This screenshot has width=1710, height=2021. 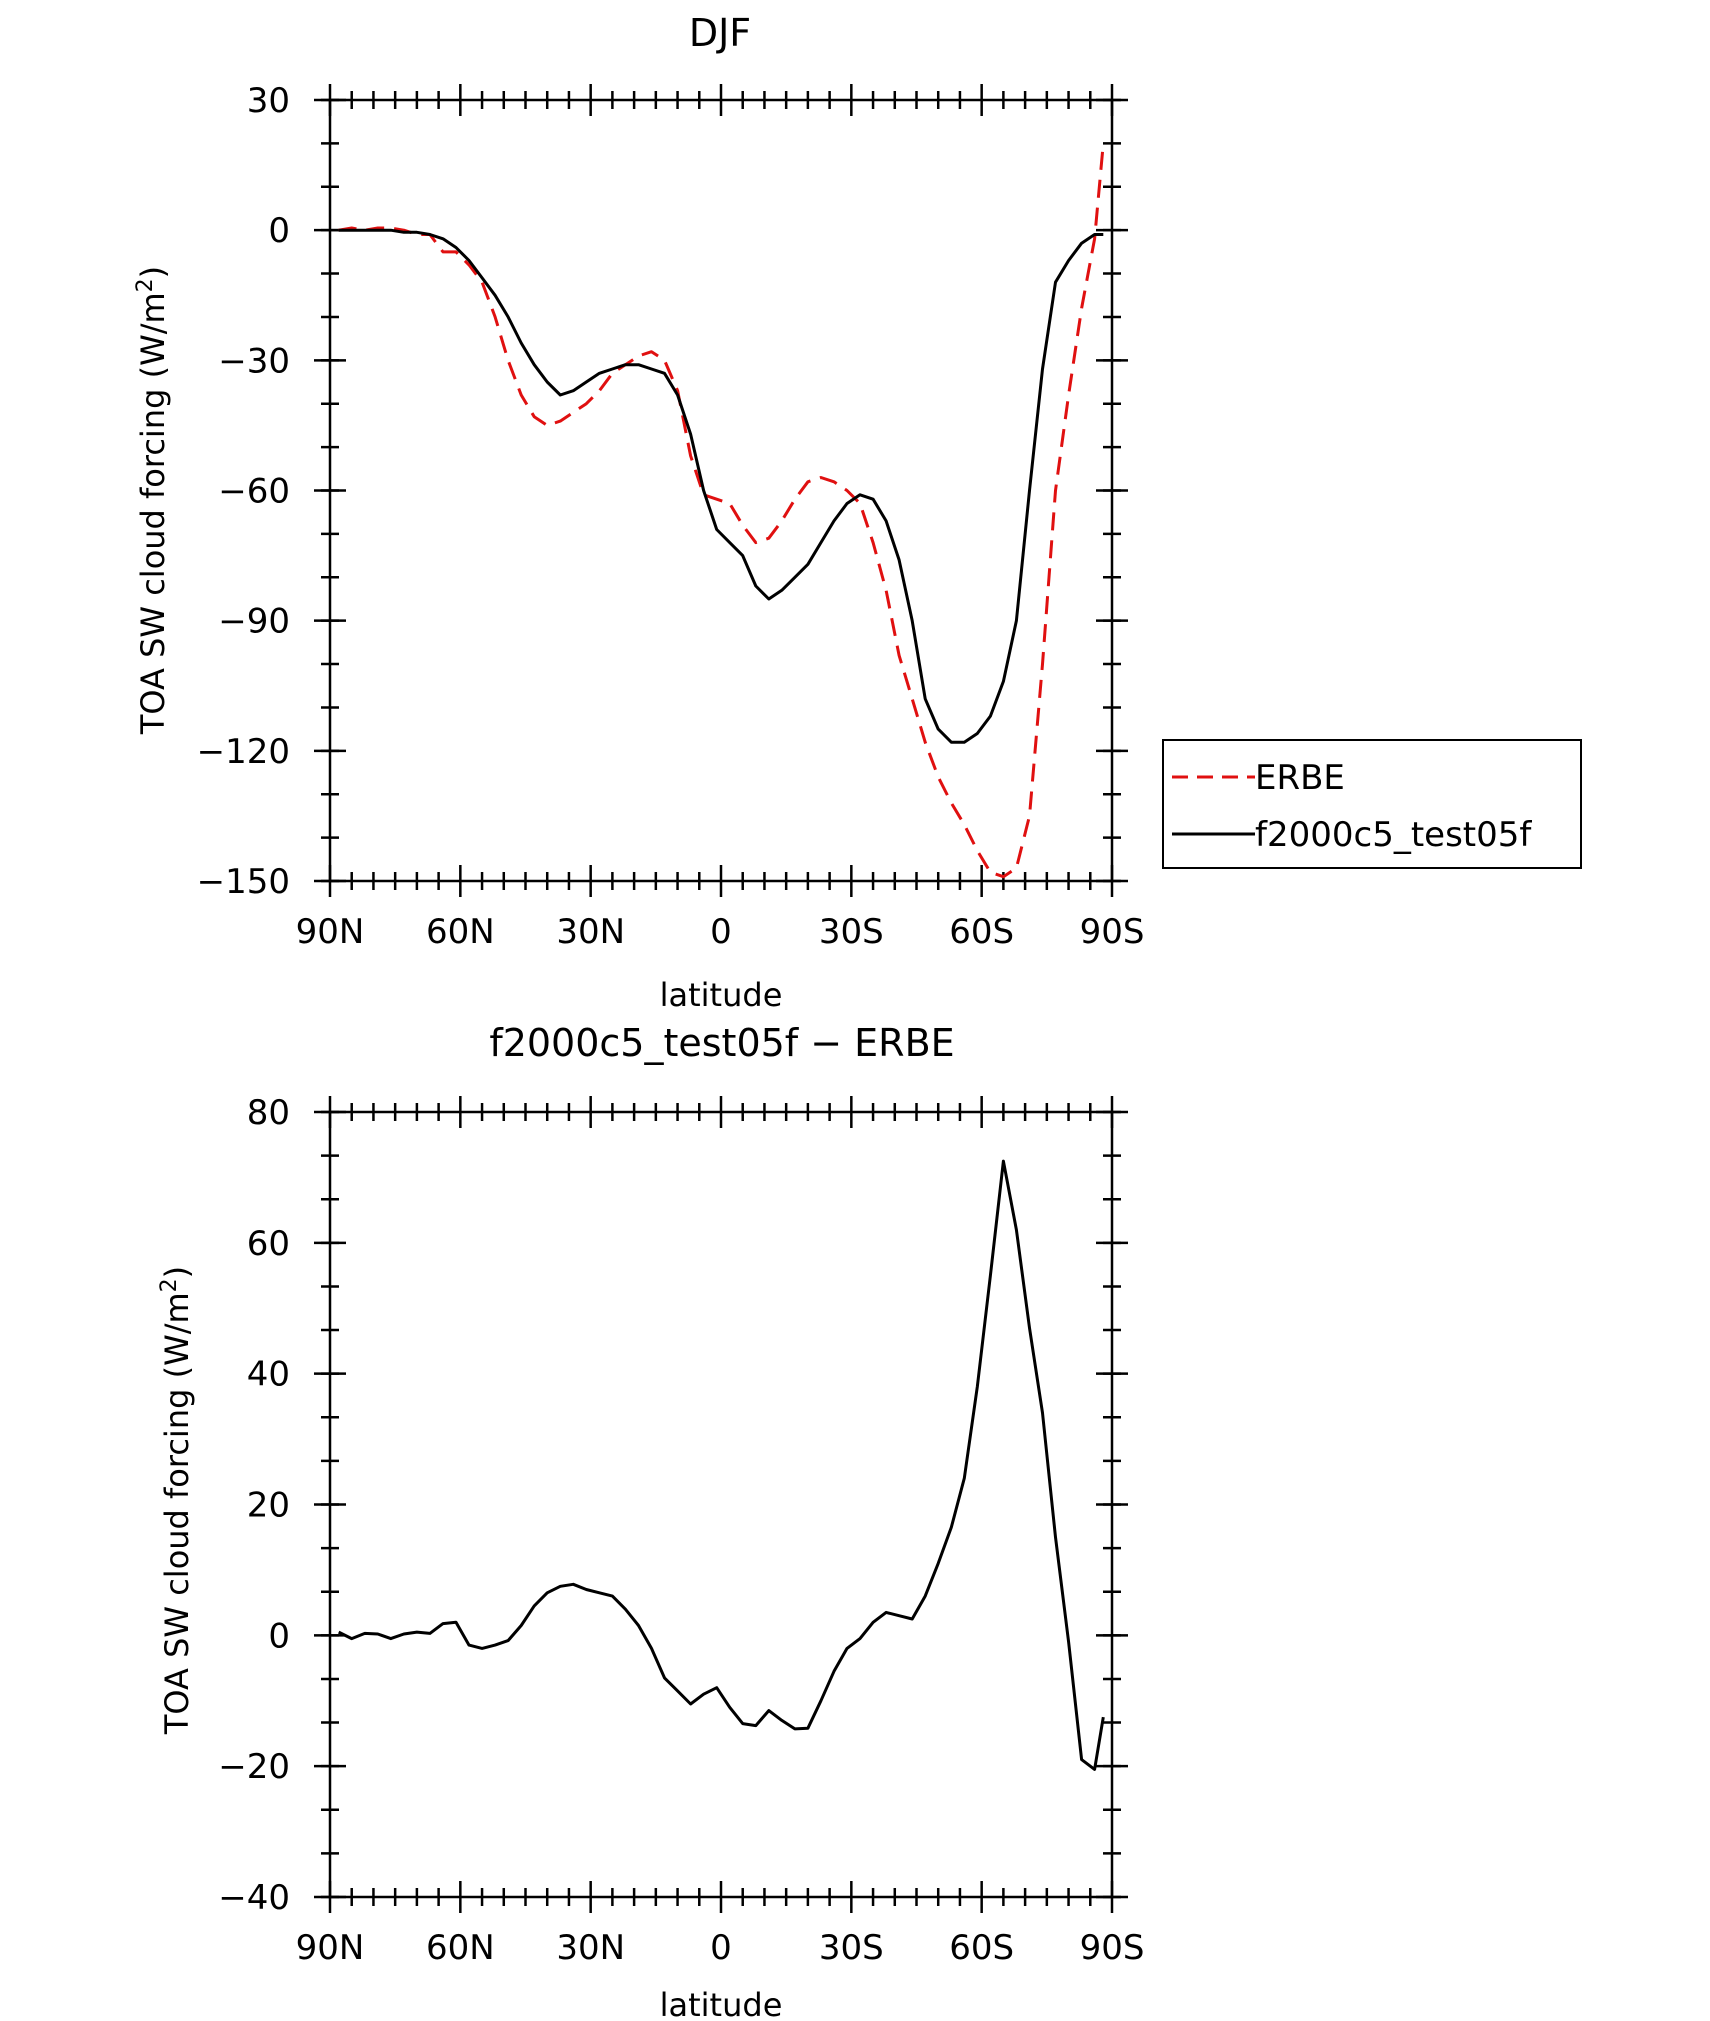 What do you see at coordinates (268, 1375) in the screenshot?
I see `y-tick-label: 40` at bounding box center [268, 1375].